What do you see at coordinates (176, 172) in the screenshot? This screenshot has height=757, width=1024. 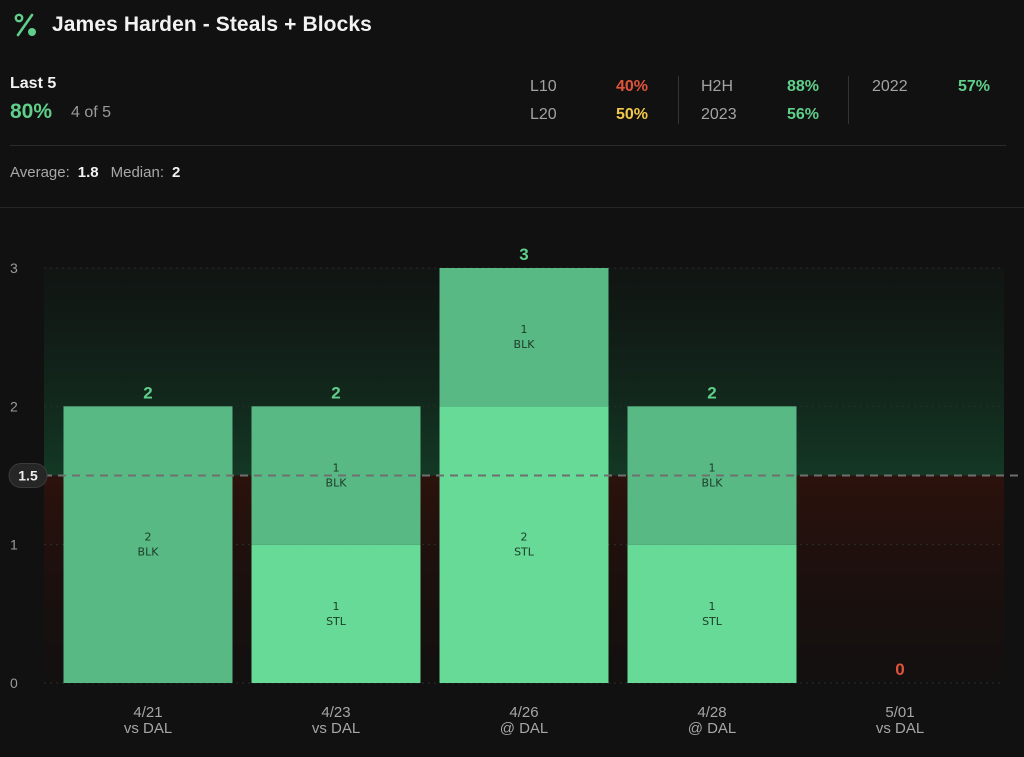 I see `median-value: 2` at bounding box center [176, 172].